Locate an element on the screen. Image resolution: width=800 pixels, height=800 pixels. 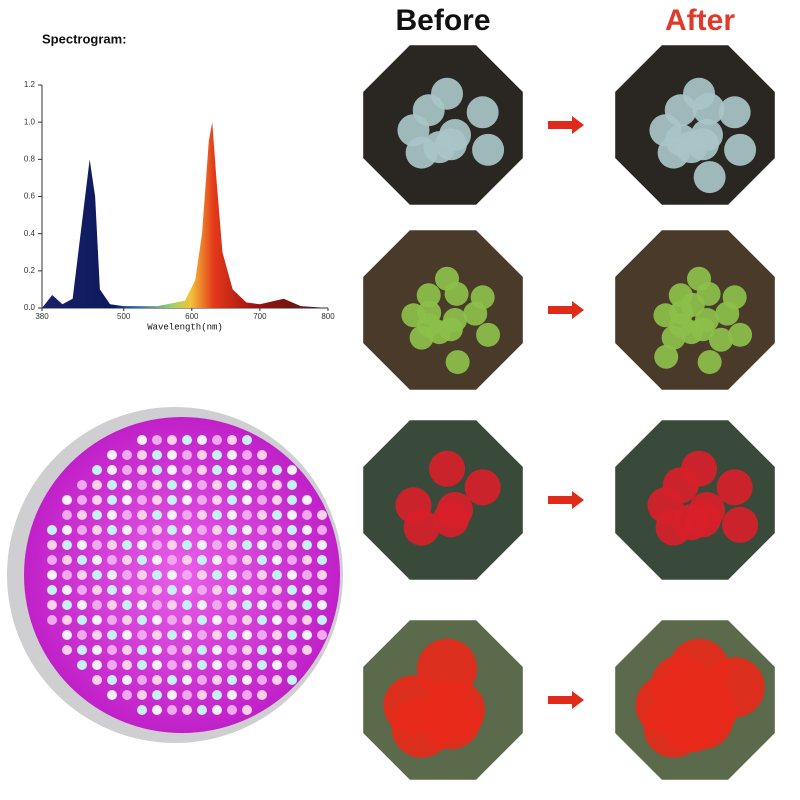
x-tick-label: 600 is located at coordinates (192, 316).